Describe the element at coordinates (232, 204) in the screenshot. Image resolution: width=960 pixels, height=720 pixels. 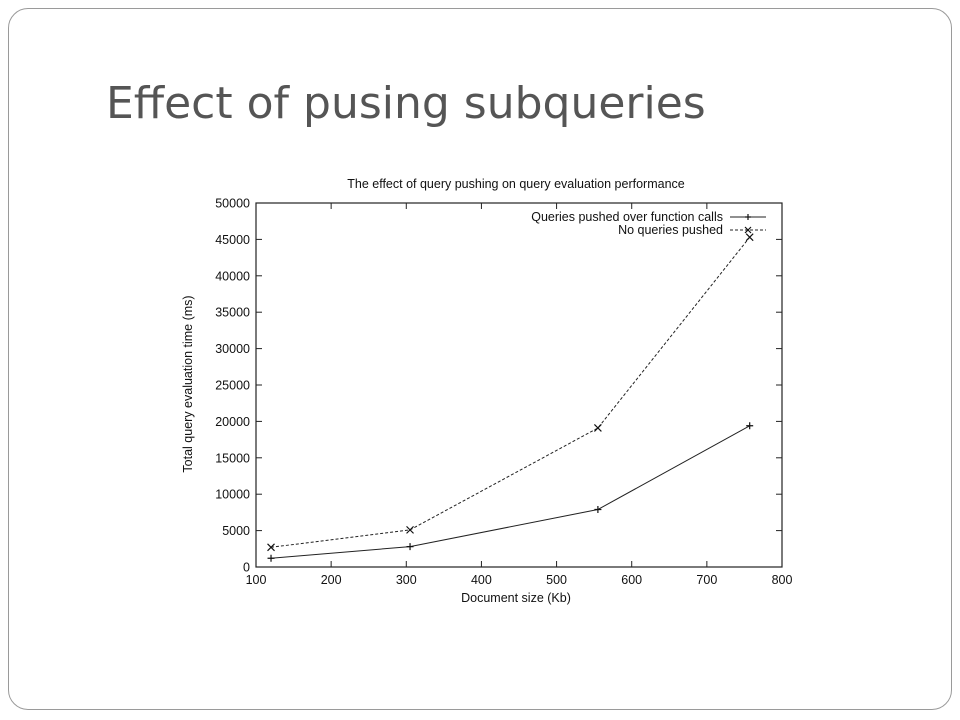
I see `y-tick-label: 50000` at that location.